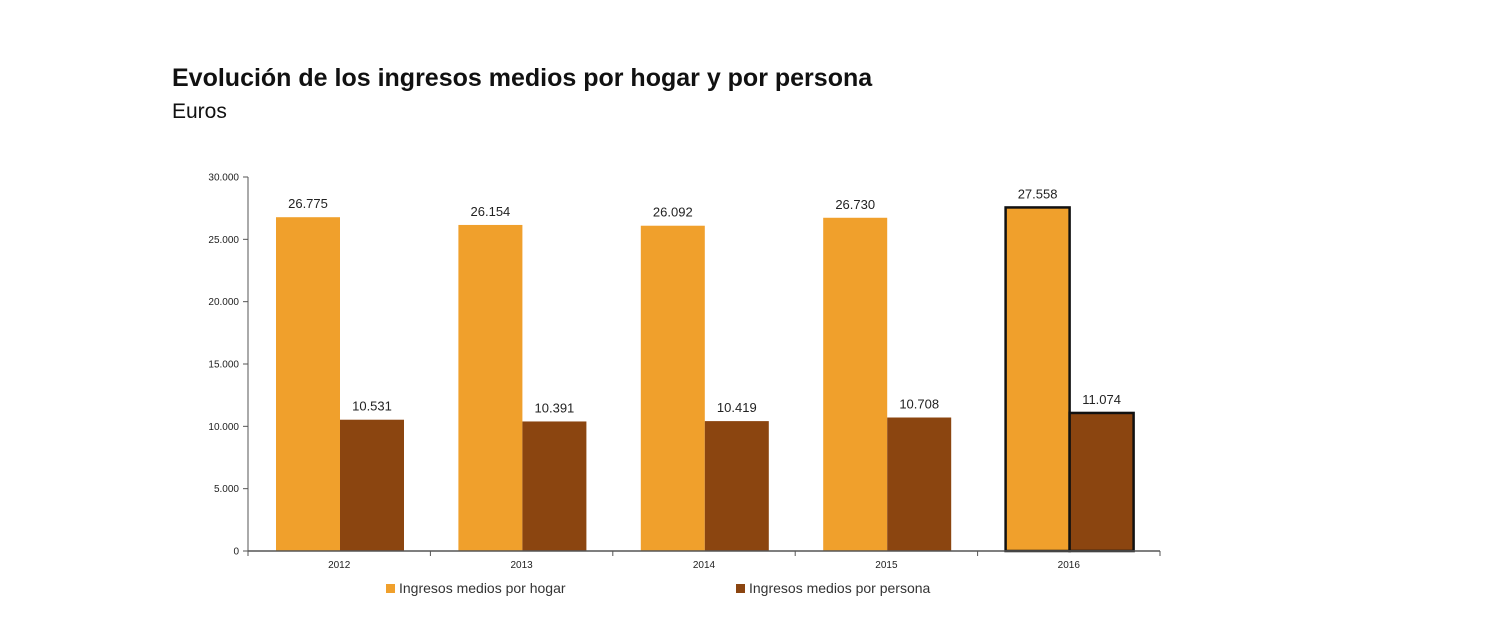 This screenshot has width=1500, height=640. What do you see at coordinates (1069, 565) in the screenshot?
I see `x-tick-label: 2016` at bounding box center [1069, 565].